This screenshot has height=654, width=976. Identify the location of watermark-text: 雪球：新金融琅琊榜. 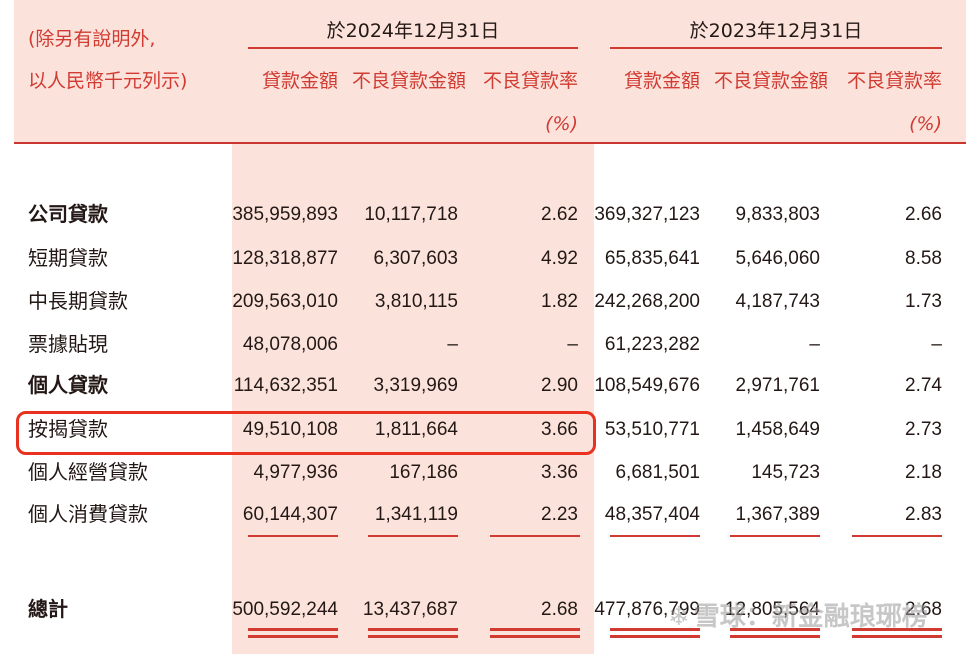
(810, 617).